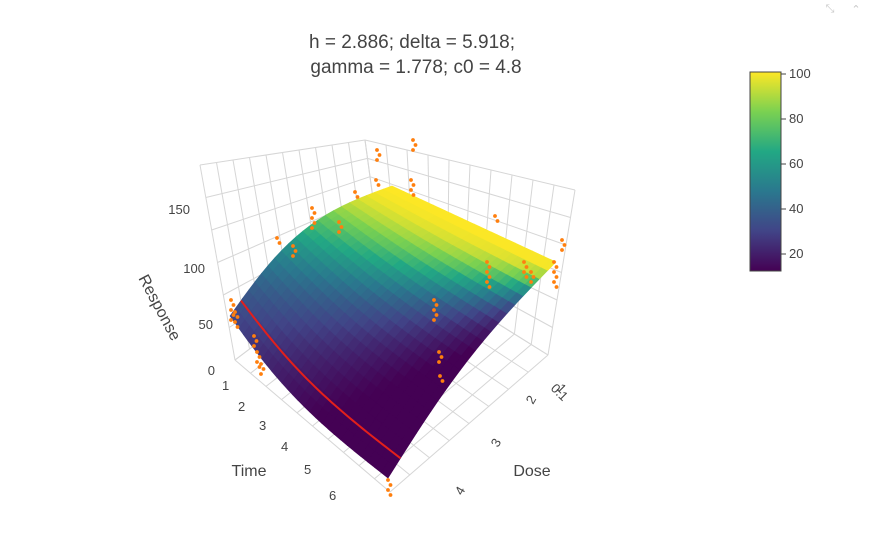 This screenshot has width=872, height=536. Describe the element at coordinates (225, 385) in the screenshot. I see `x-tick-label: 1` at that location.